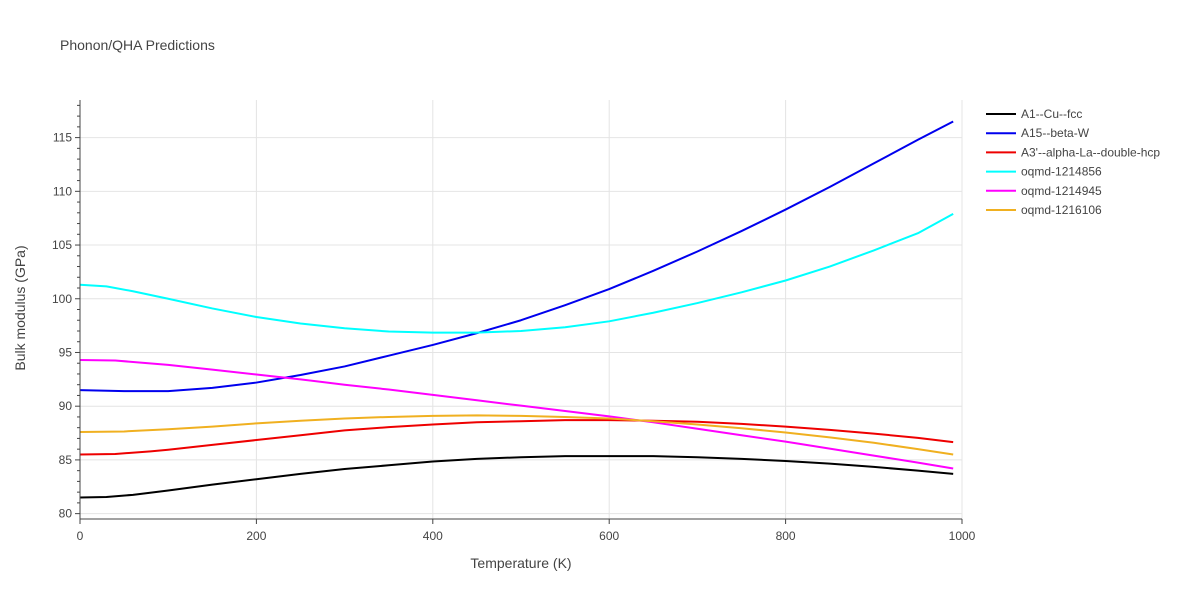 The width and height of the screenshot is (1200, 605). I want to click on x-tick-label: 400, so click(433, 536).